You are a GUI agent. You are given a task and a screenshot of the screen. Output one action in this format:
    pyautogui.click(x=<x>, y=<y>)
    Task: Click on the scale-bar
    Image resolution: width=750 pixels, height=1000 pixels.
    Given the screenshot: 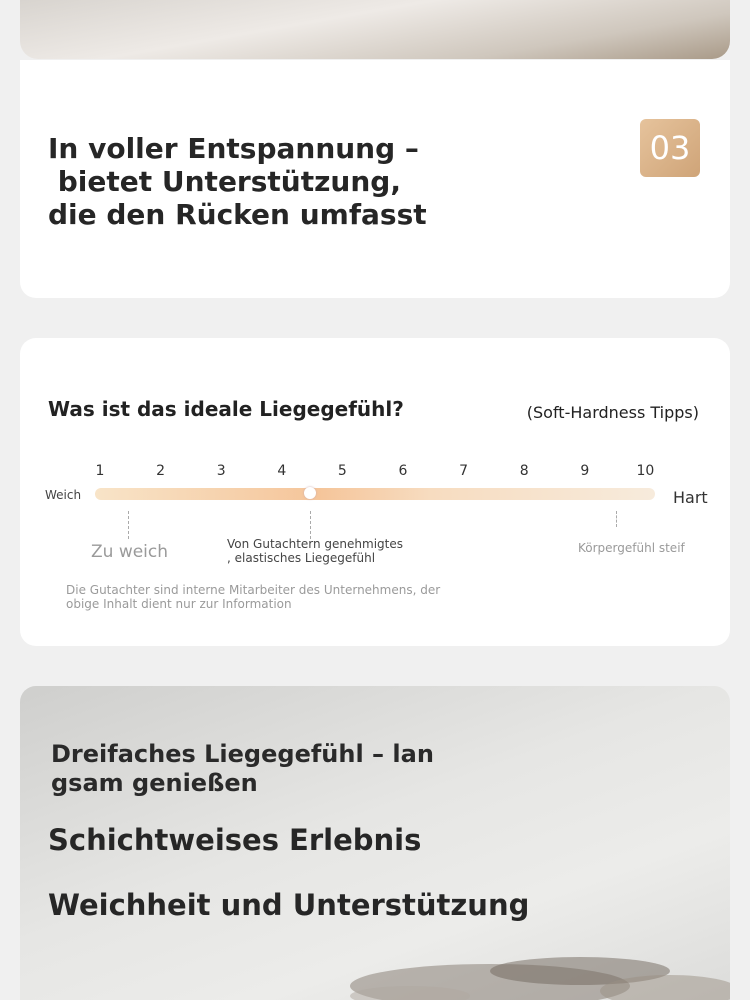 What is the action you would take?
    pyautogui.click(x=375, y=494)
    